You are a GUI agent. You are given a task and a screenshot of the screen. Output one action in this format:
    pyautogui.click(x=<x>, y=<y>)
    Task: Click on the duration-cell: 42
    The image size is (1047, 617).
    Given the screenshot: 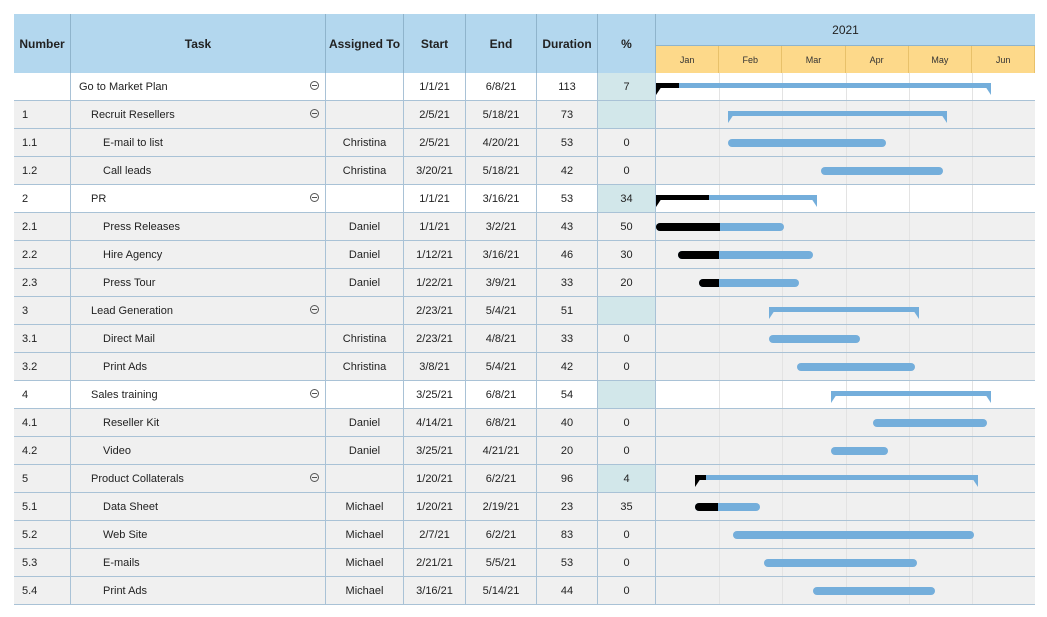 What is the action you would take?
    pyautogui.click(x=567, y=366)
    